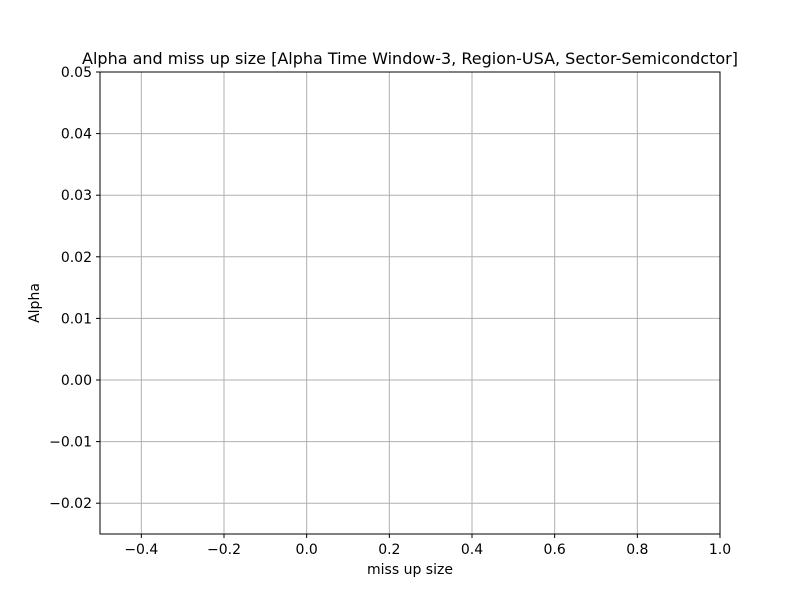 This screenshot has height=600, width=800. What do you see at coordinates (70, 443) in the screenshot?
I see `y-tick-label: −0.01` at bounding box center [70, 443].